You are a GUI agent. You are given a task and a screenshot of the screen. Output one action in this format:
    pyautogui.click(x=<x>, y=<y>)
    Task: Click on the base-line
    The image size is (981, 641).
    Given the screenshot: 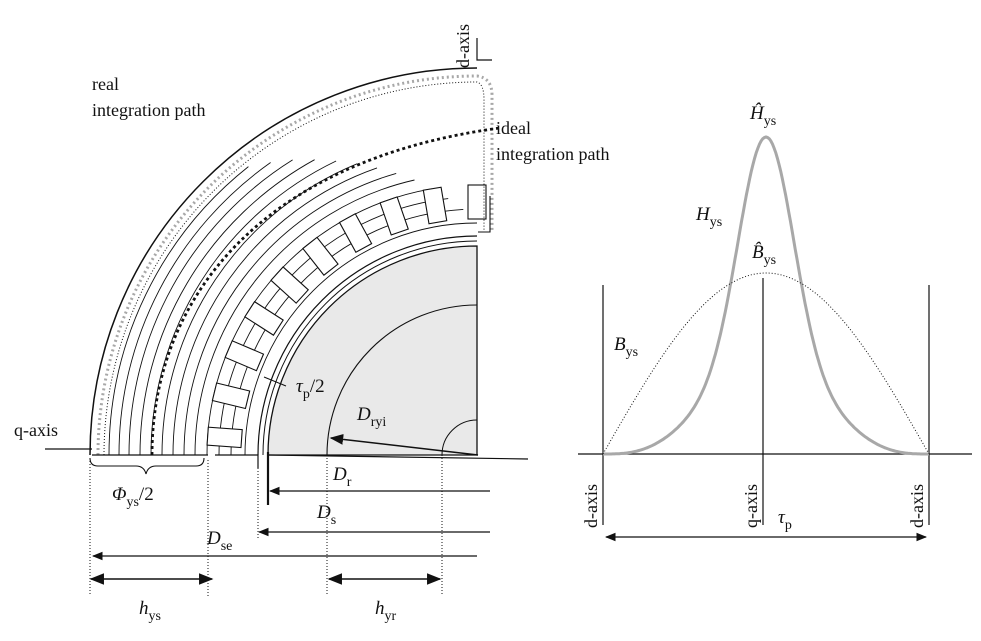 What is the action you would take?
    pyautogui.click(x=310, y=461)
    